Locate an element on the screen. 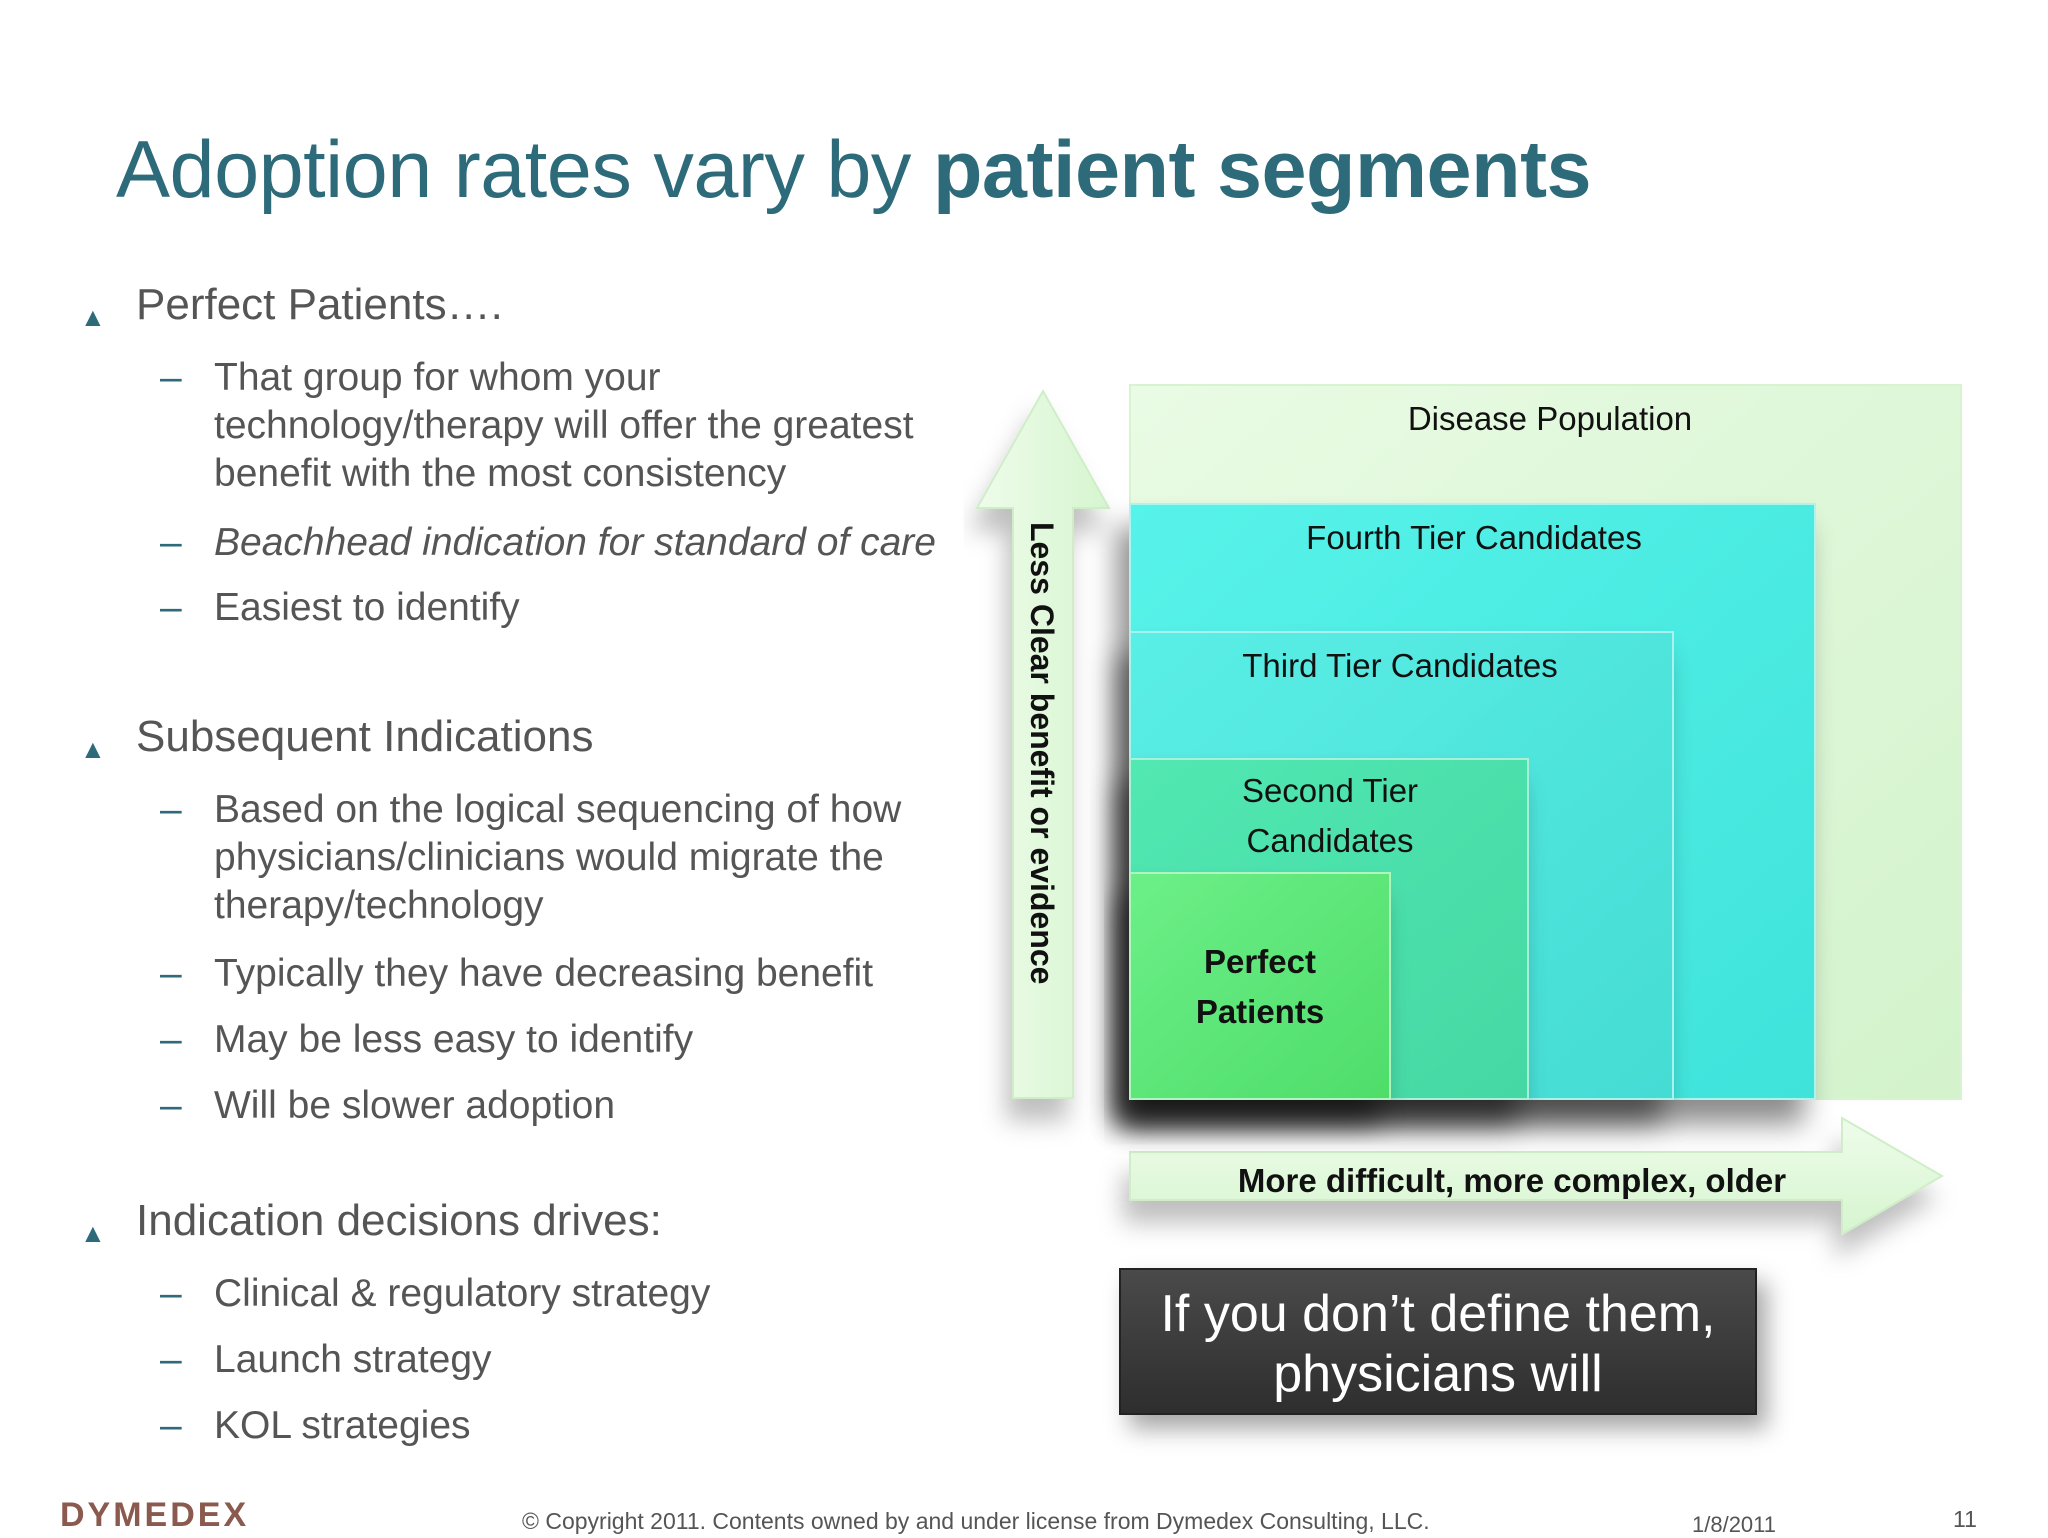 The width and height of the screenshot is (2048, 1538). callout-line2: physicians will is located at coordinates (1438, 1374).